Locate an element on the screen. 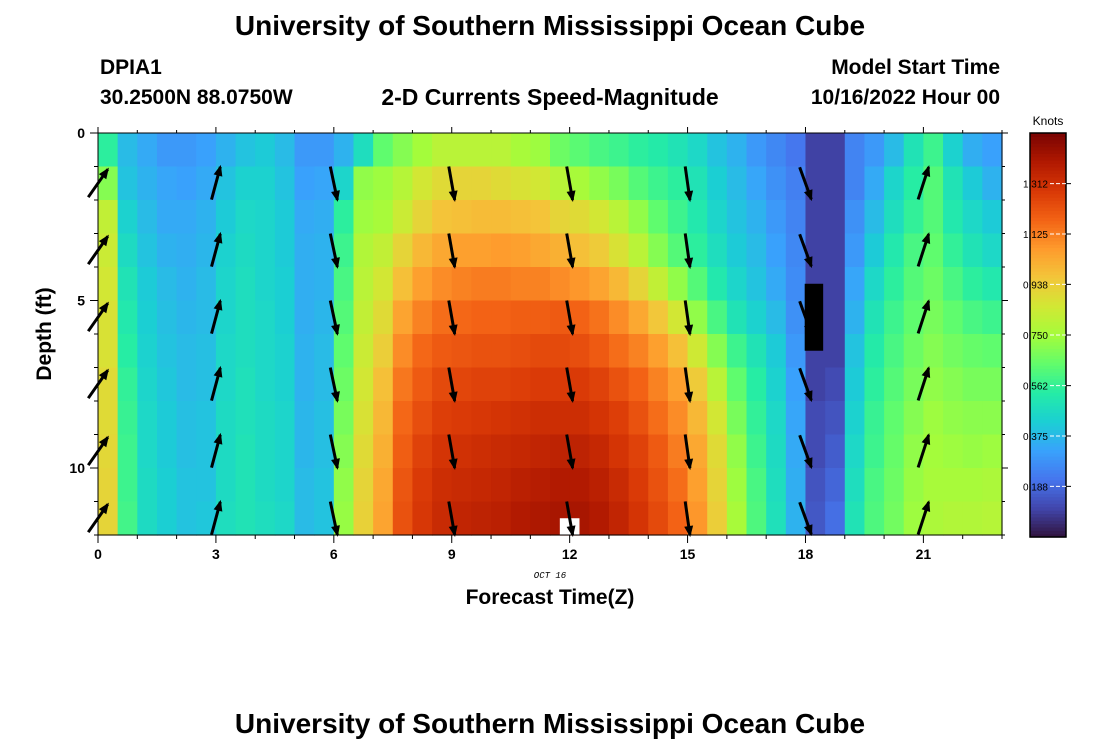  x-tick-label: 6 is located at coordinates (334, 554).